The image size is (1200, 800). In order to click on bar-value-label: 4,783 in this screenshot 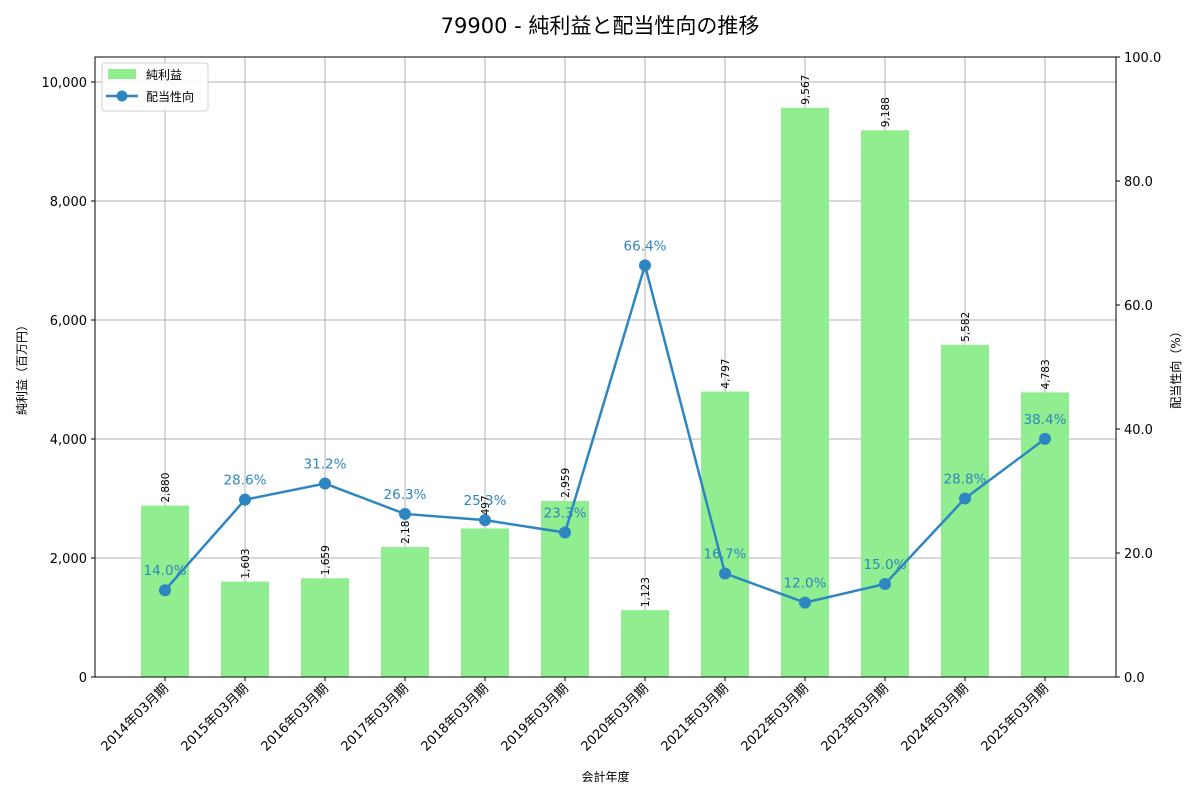, I will do `click(1046, 374)`.